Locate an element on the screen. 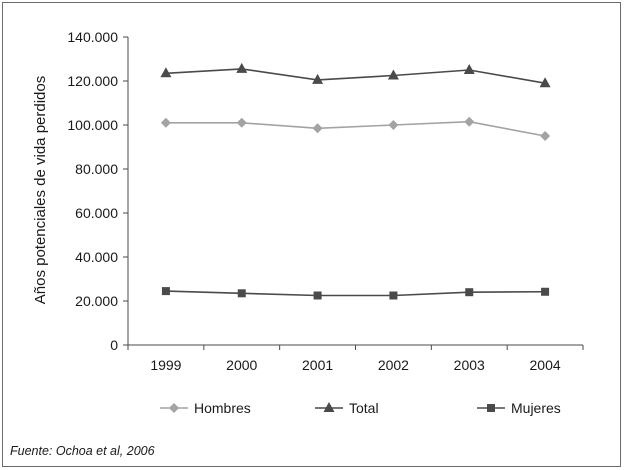 The image size is (624, 470). y-tick-label: 0 is located at coordinates (114, 345).